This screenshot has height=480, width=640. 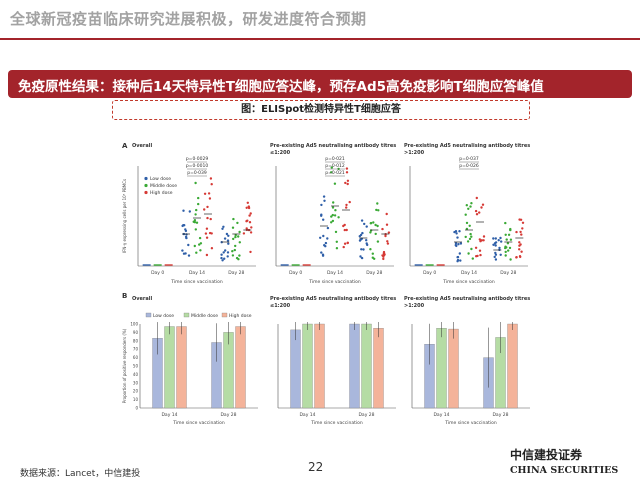 I want to click on legend-entry: Low dose, so click(x=160, y=179).